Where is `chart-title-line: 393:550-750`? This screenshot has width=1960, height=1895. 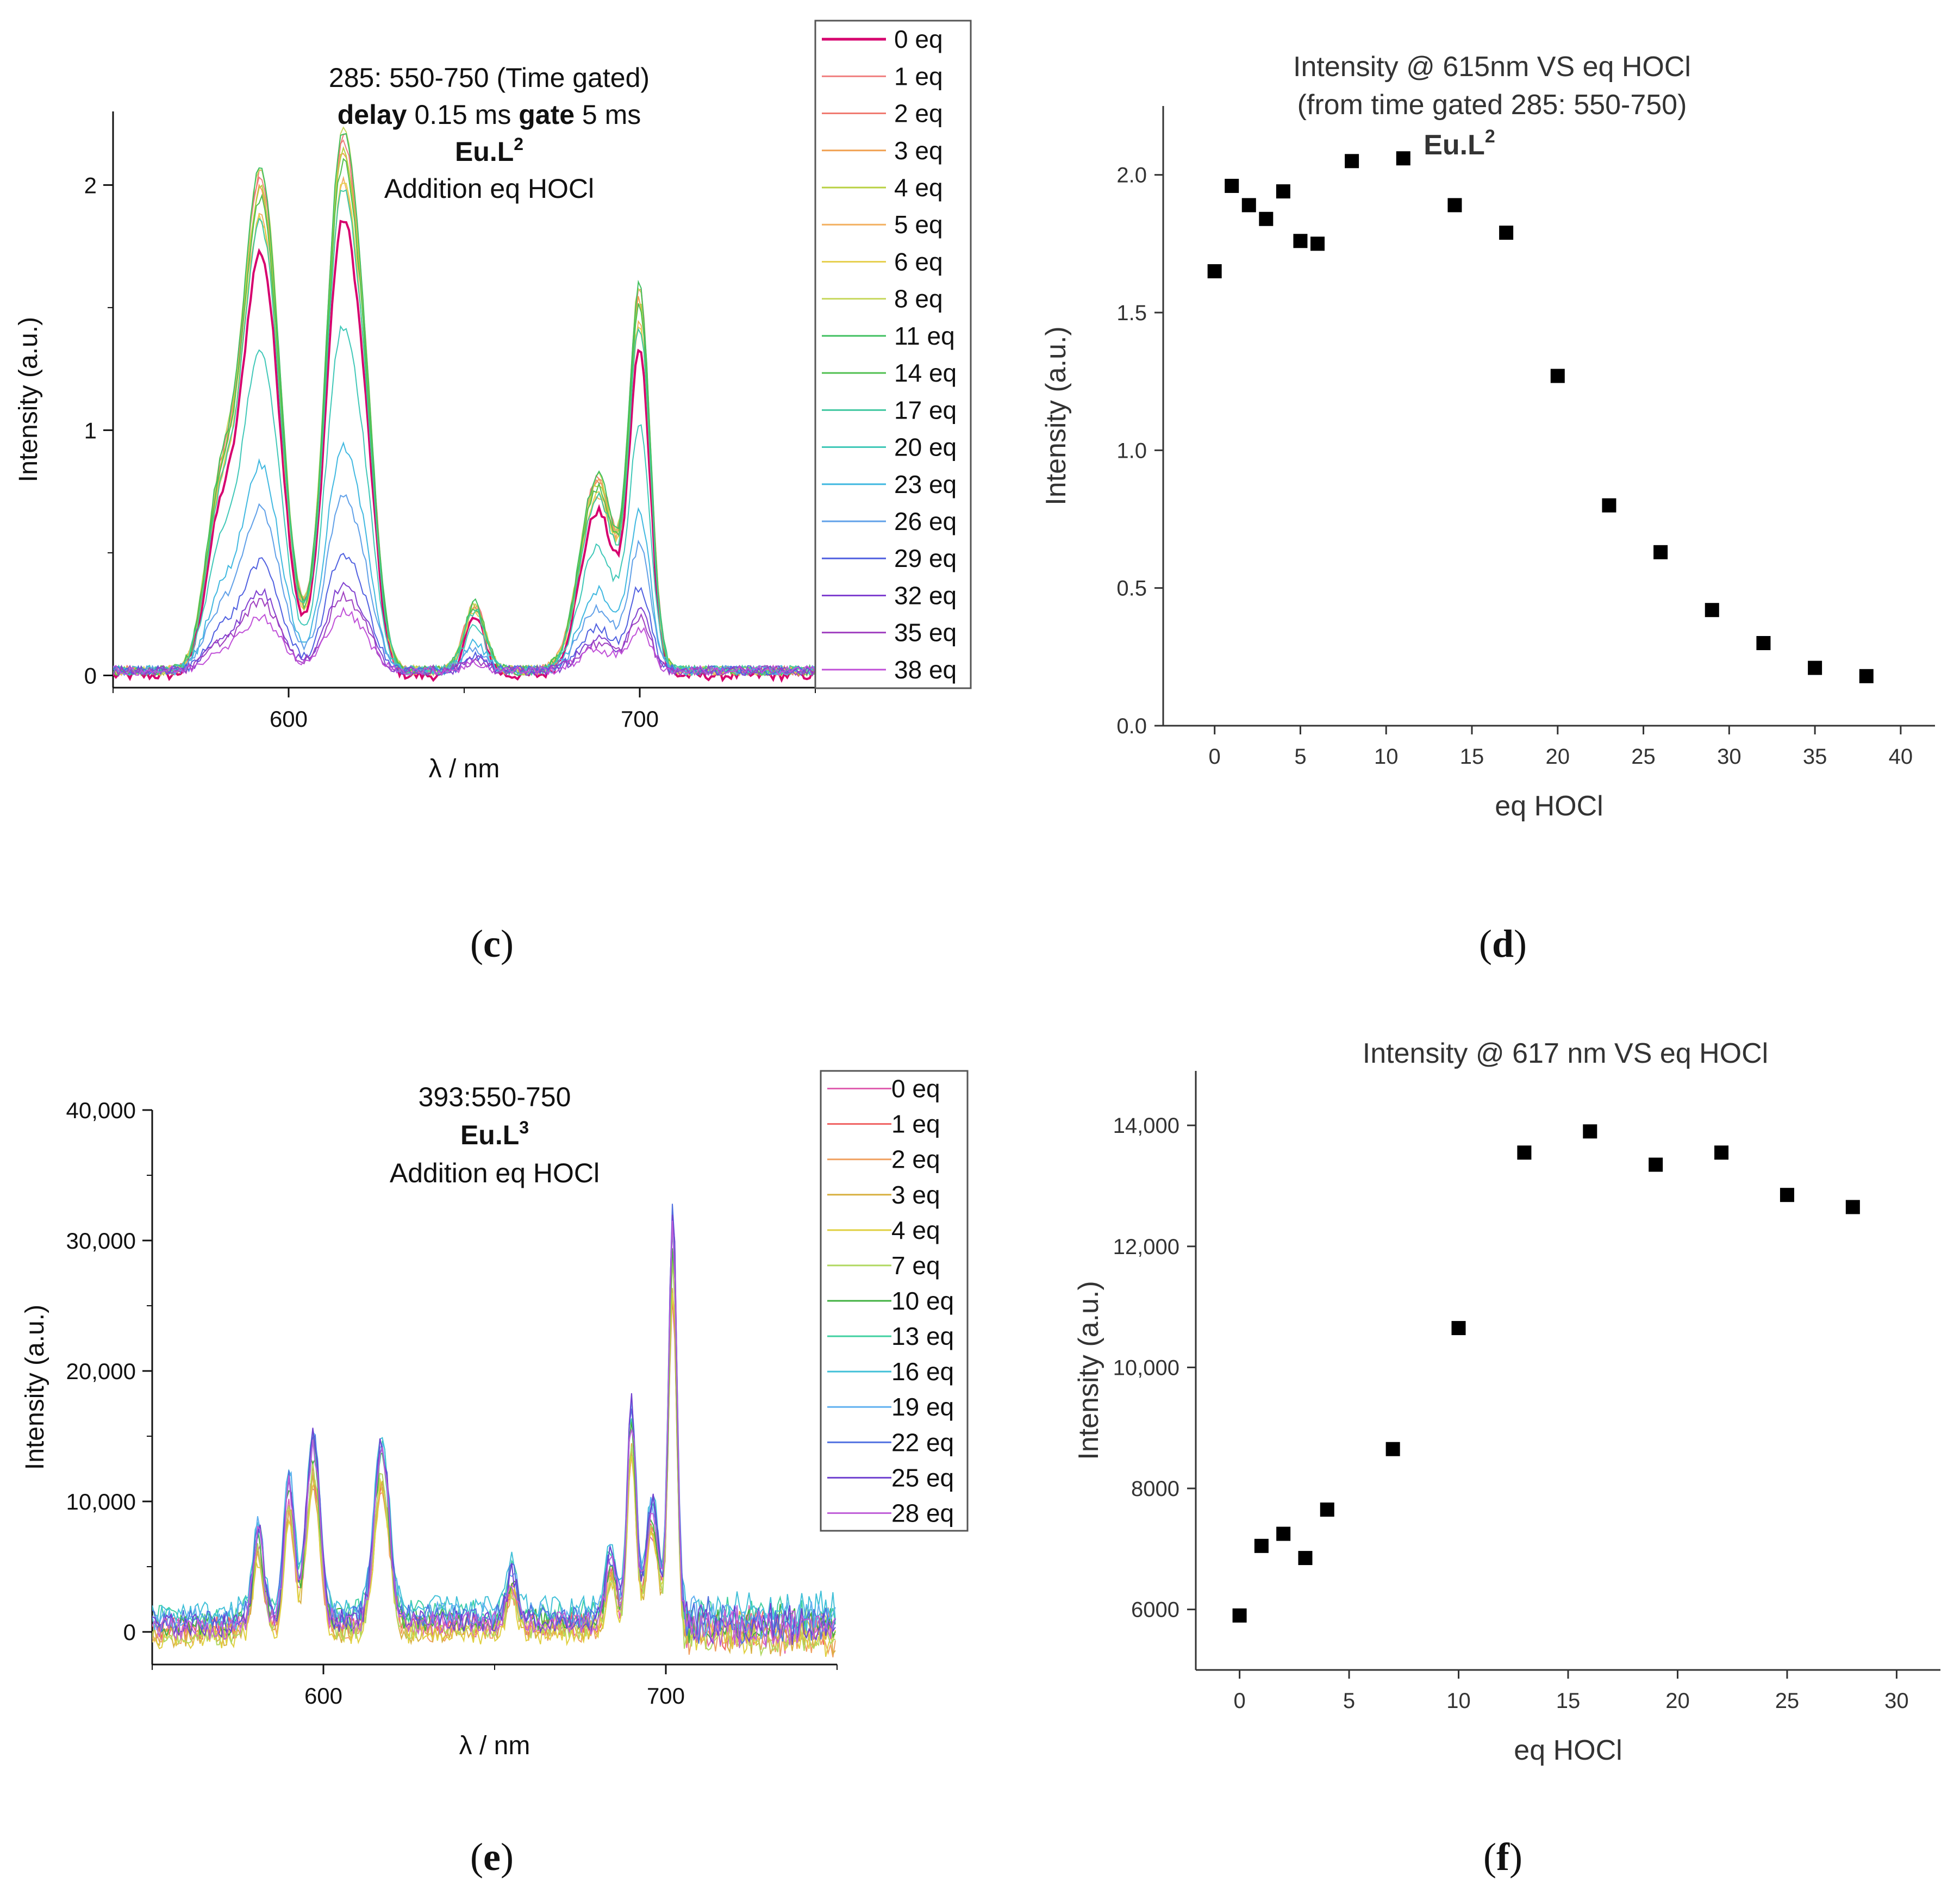
chart-title-line: 393:550-750 is located at coordinates (495, 1097).